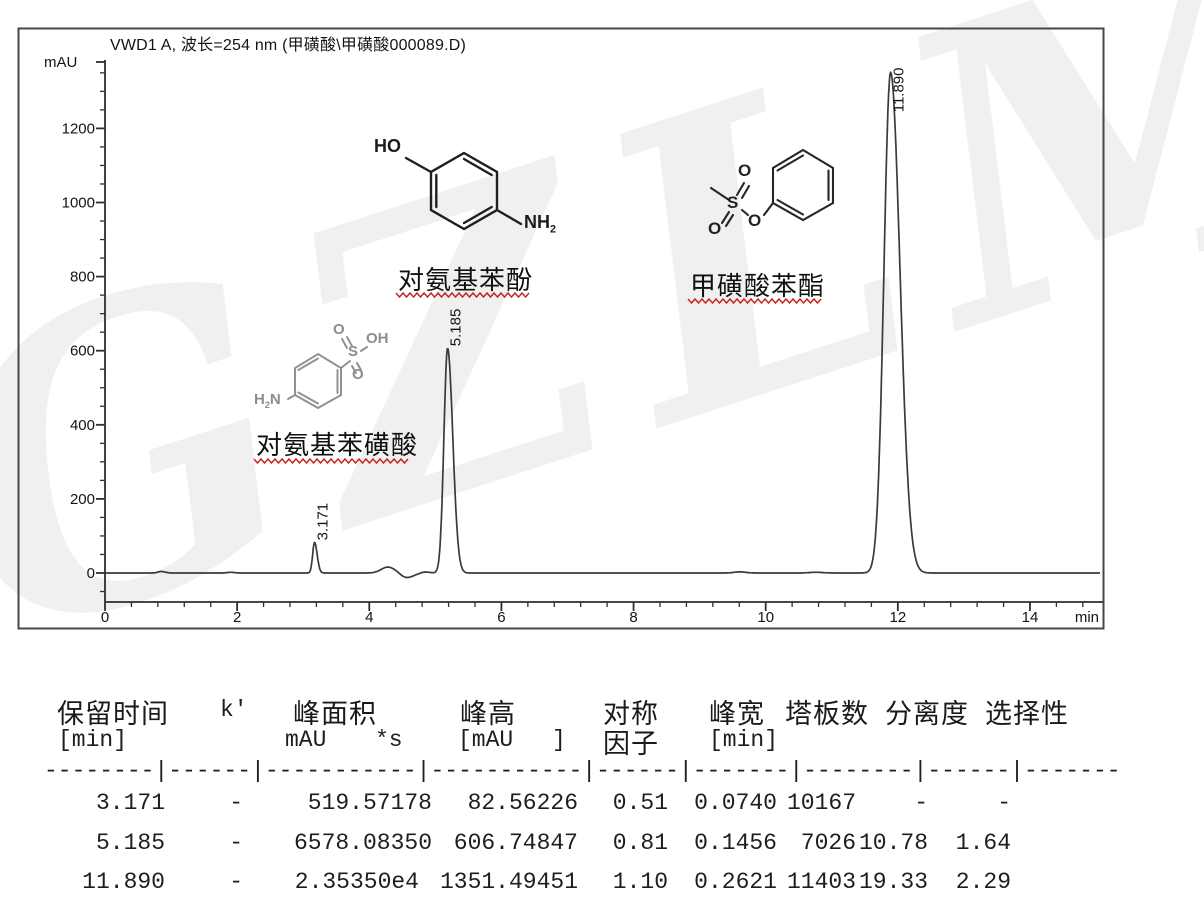 The height and width of the screenshot is (900, 1204). What do you see at coordinates (501, 617) in the screenshot?
I see `x-tick-label: 6` at bounding box center [501, 617].